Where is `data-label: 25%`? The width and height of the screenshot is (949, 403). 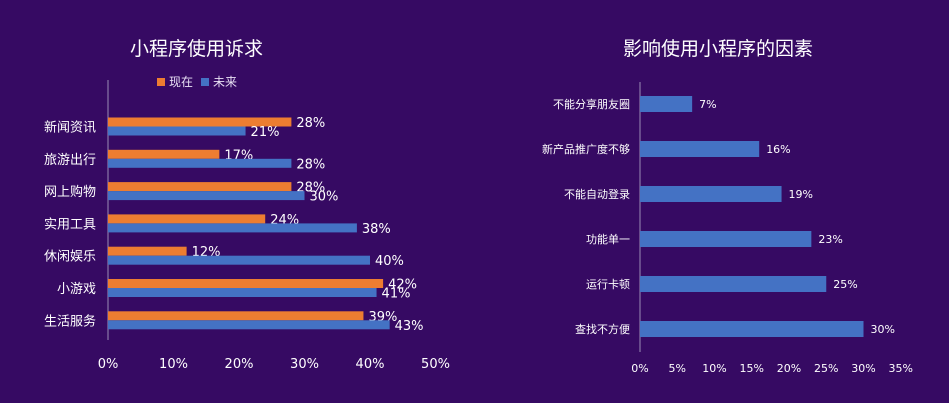 data-label: 25% is located at coordinates (845, 284).